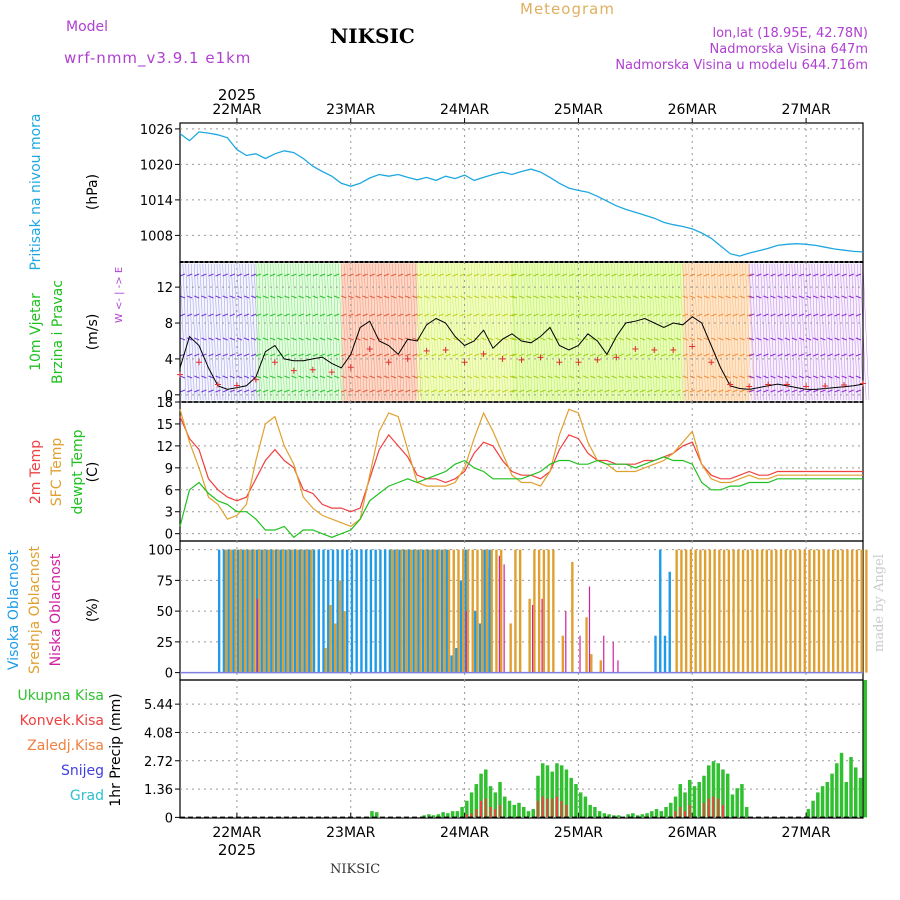  What do you see at coordinates (57, 472) in the screenshot?
I see `temp-axis-label: SFC Temp` at bounding box center [57, 472].